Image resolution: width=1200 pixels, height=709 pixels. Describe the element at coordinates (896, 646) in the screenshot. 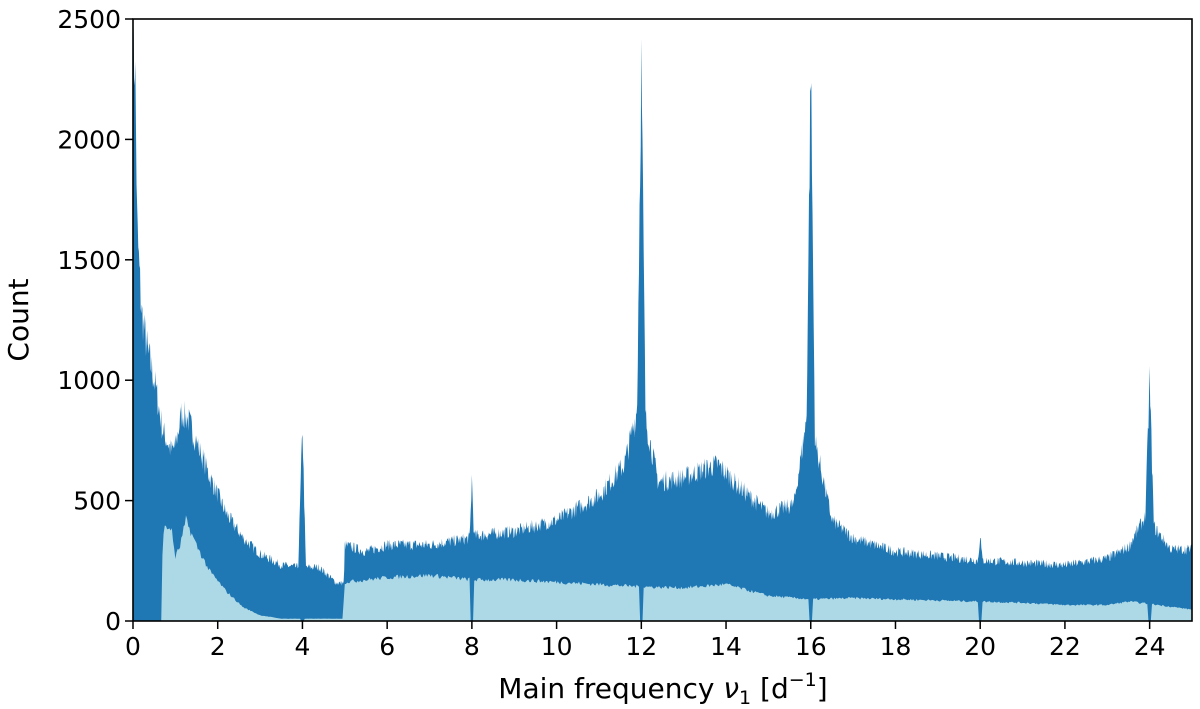

I see `x-tick-label: 18` at that location.